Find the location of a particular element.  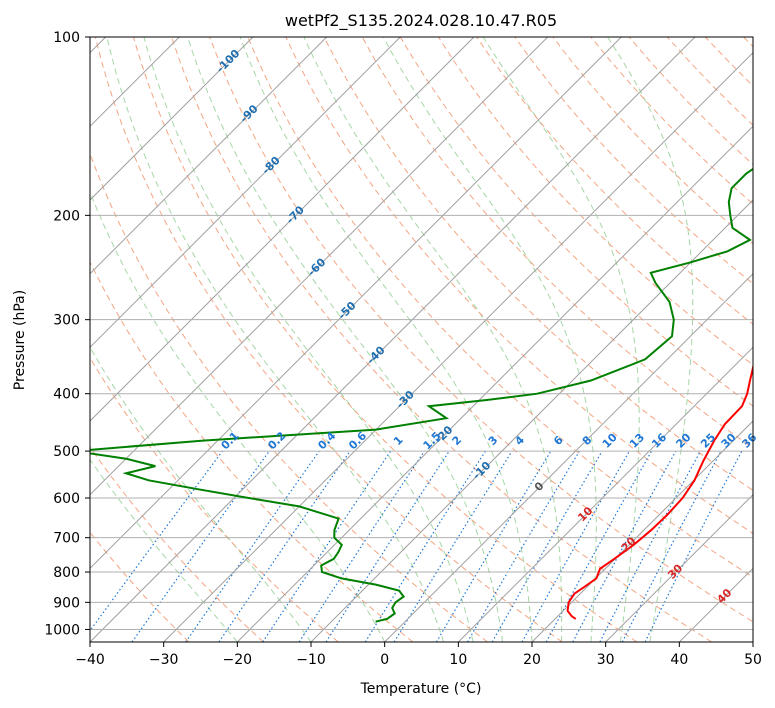

y-tick-label: 700 is located at coordinates (66, 539).